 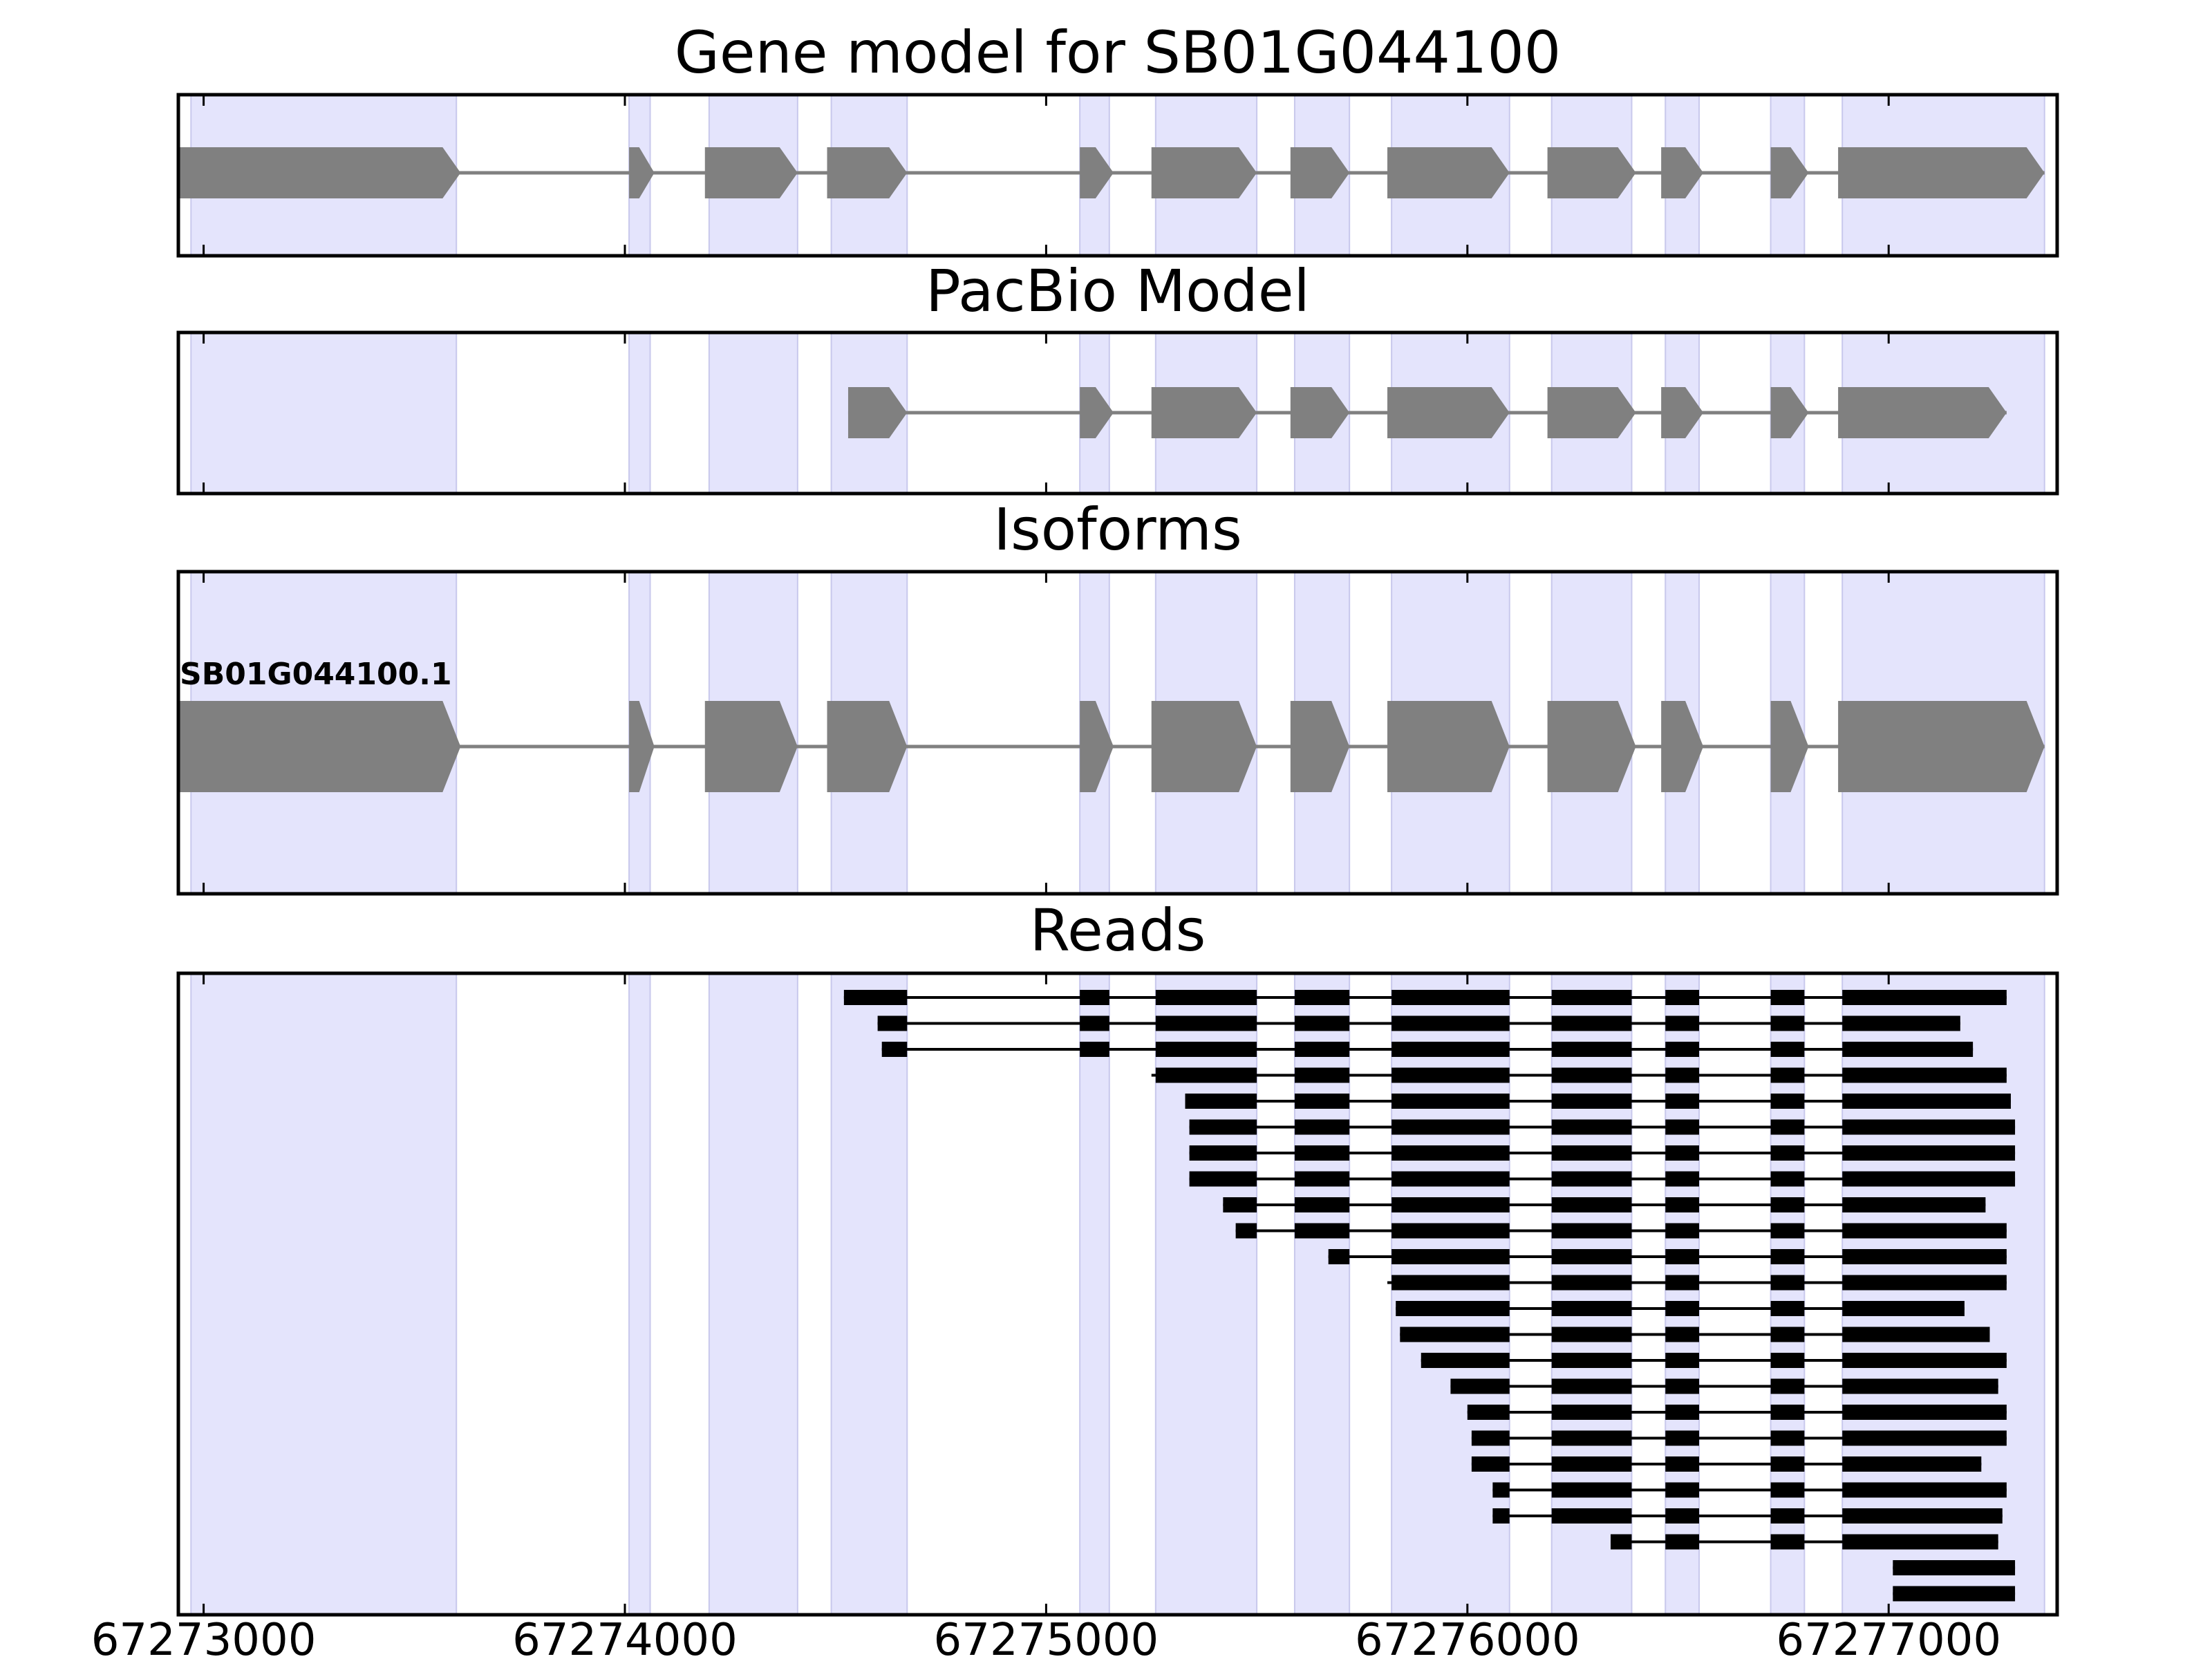 What do you see at coordinates (1117, 413) in the screenshot?
I see `panel-frame` at bounding box center [1117, 413].